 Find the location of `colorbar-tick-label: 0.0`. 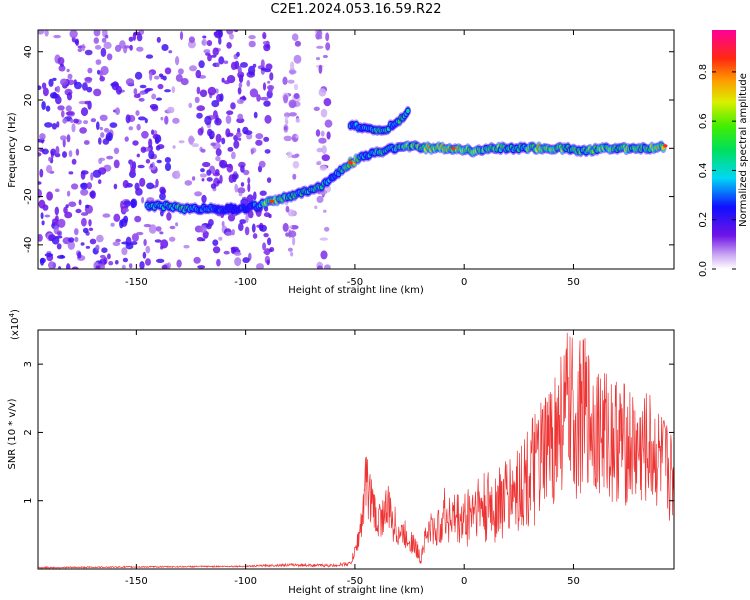

colorbar-tick-label: 0.0 is located at coordinates (703, 269).